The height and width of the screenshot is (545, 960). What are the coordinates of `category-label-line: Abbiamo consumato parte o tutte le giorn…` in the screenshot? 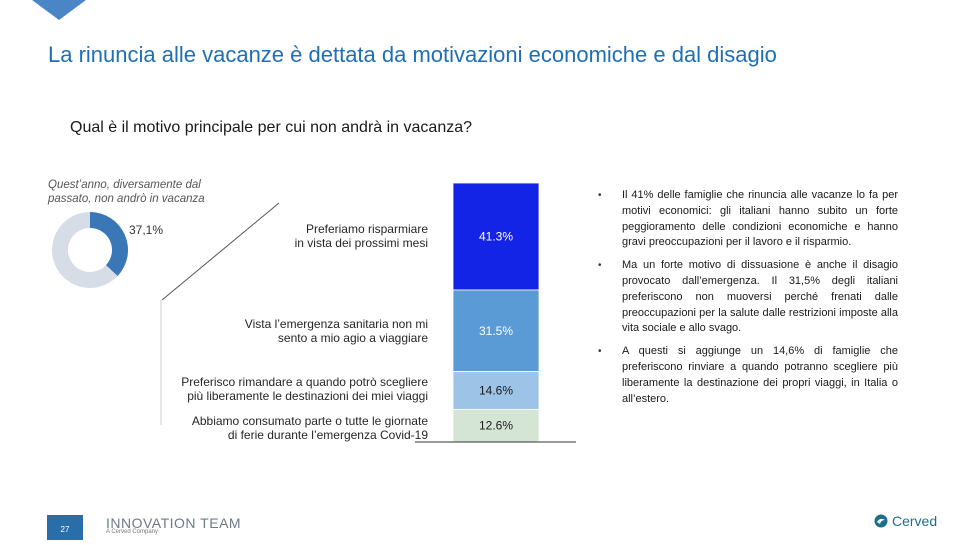 It's located at (309, 420).